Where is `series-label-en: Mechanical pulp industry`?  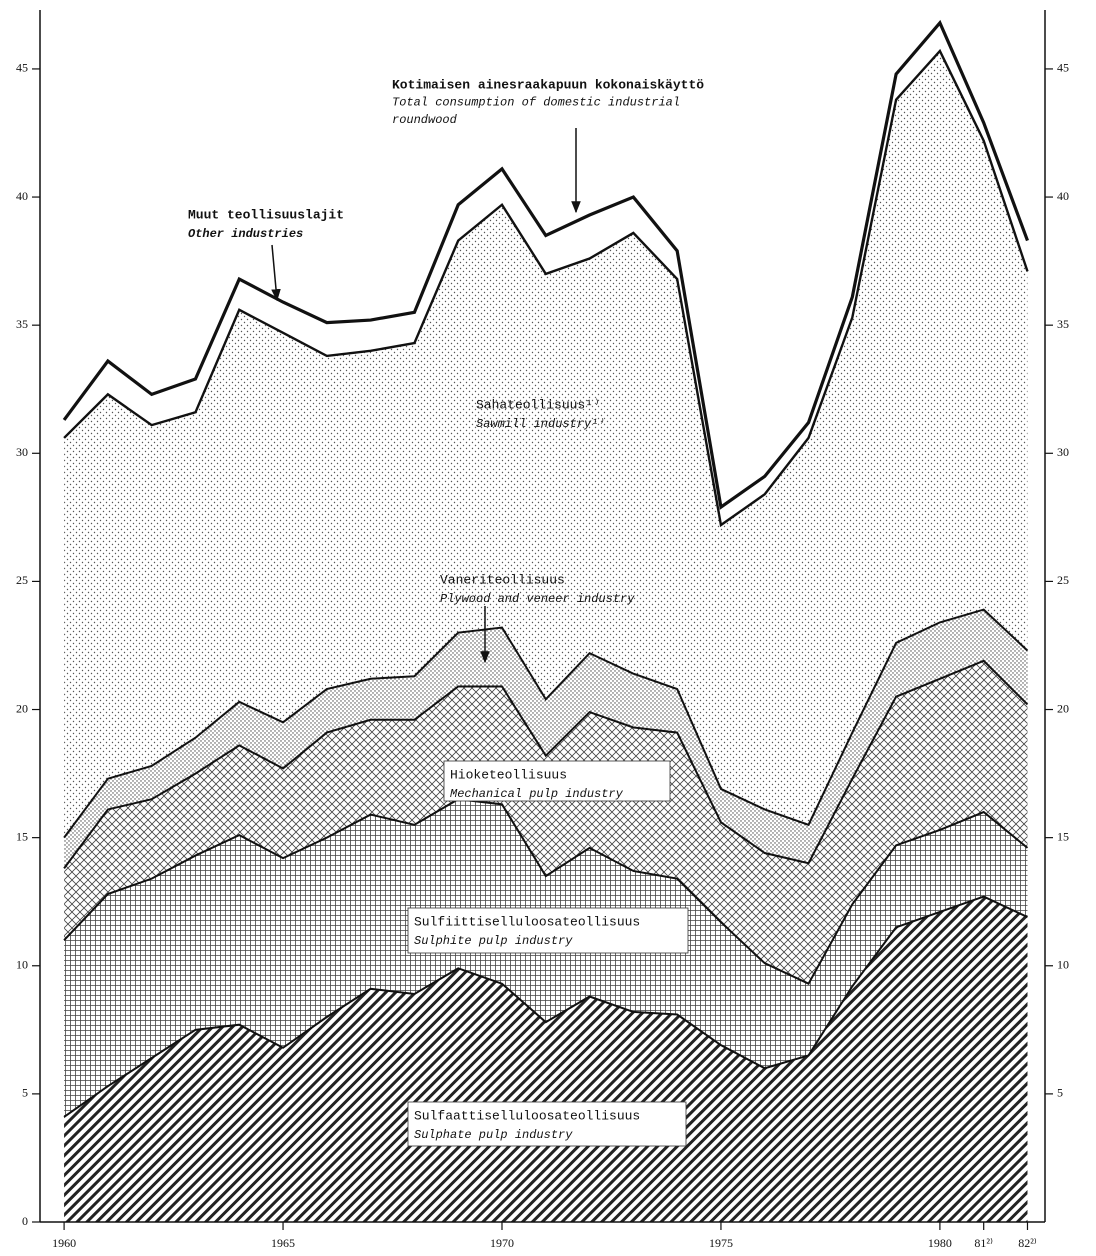
series-label-en: Mechanical pulp industry is located at coordinates (537, 794).